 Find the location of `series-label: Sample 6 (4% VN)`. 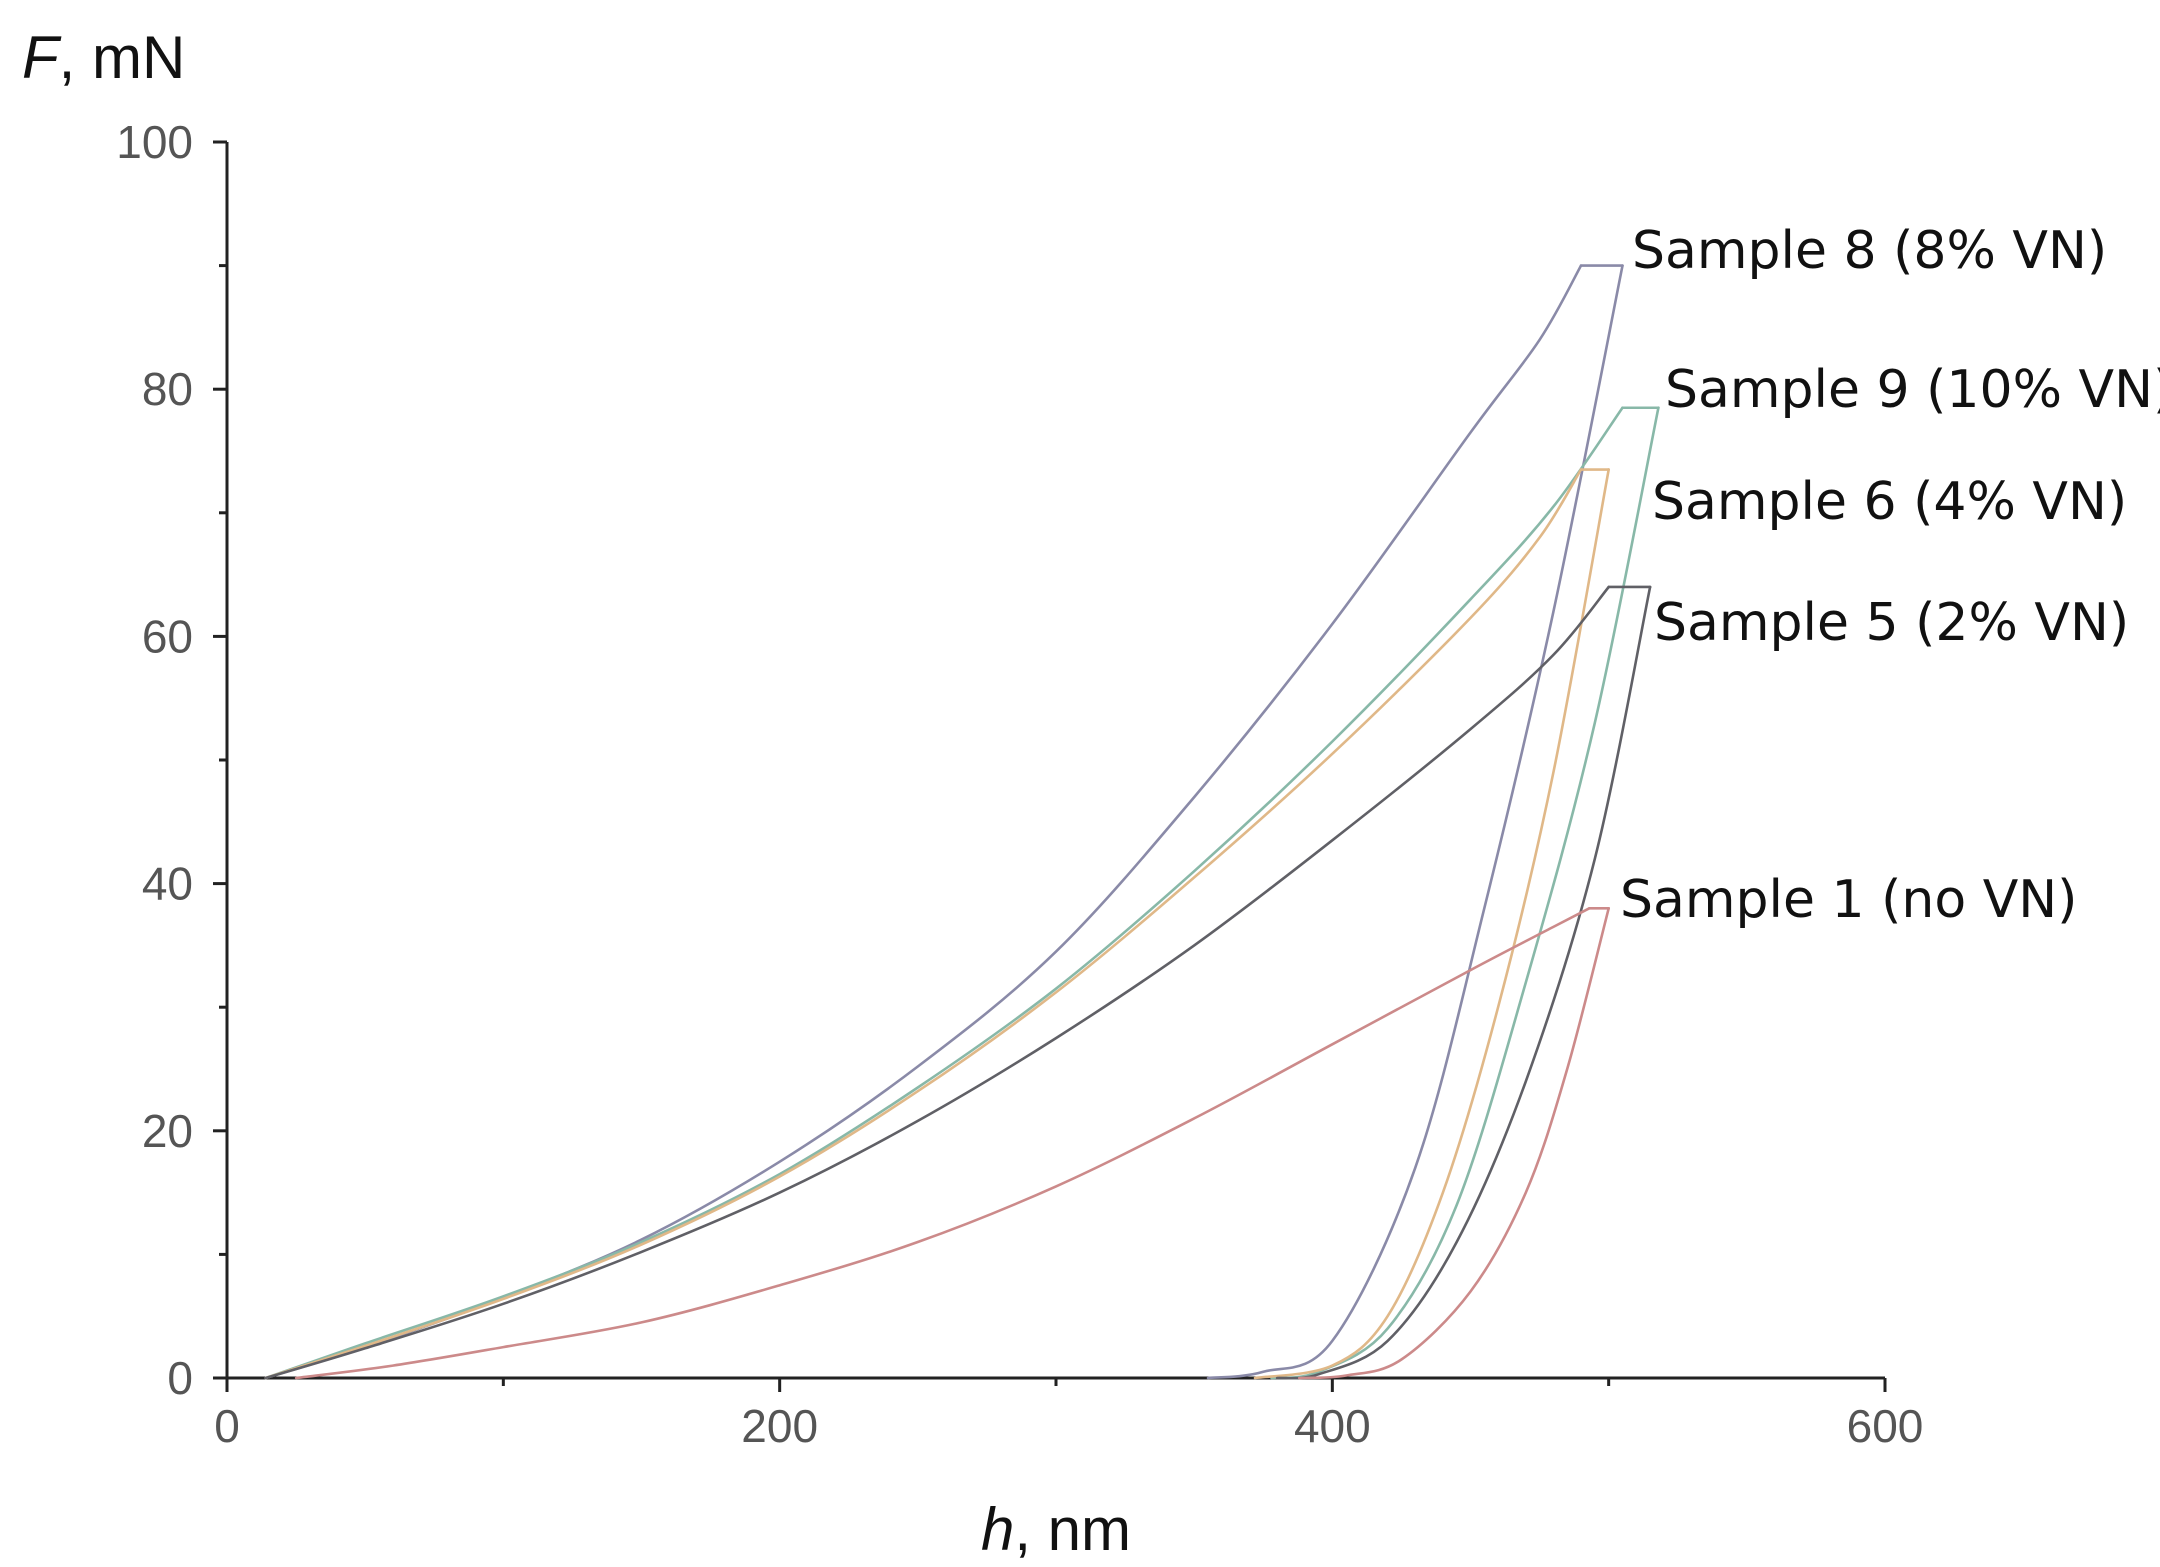

series-label: Sample 6 (4% VN) is located at coordinates (1889, 502).